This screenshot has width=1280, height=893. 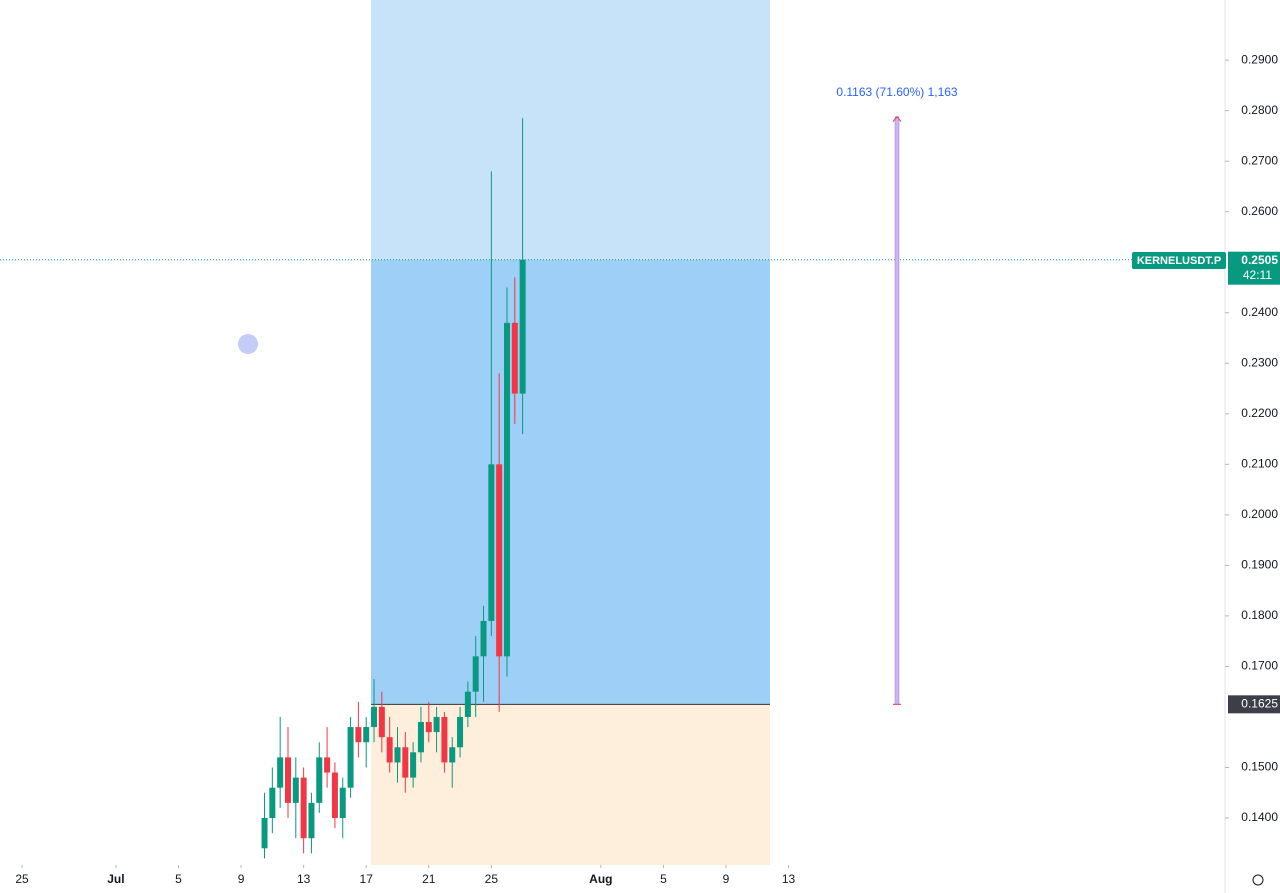 I want to click on y-tick-label: 0.2600, so click(x=1259, y=211).